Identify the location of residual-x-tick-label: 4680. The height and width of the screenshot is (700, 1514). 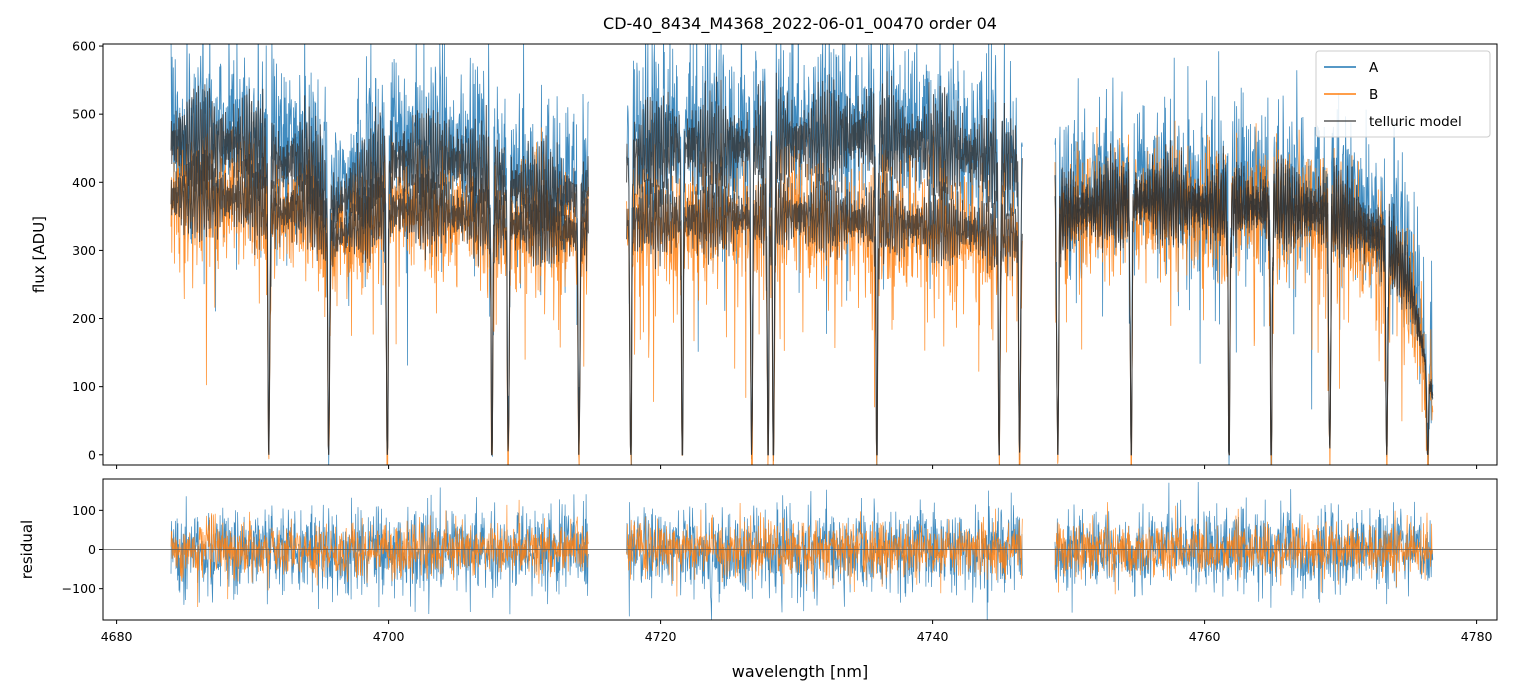
(117, 636).